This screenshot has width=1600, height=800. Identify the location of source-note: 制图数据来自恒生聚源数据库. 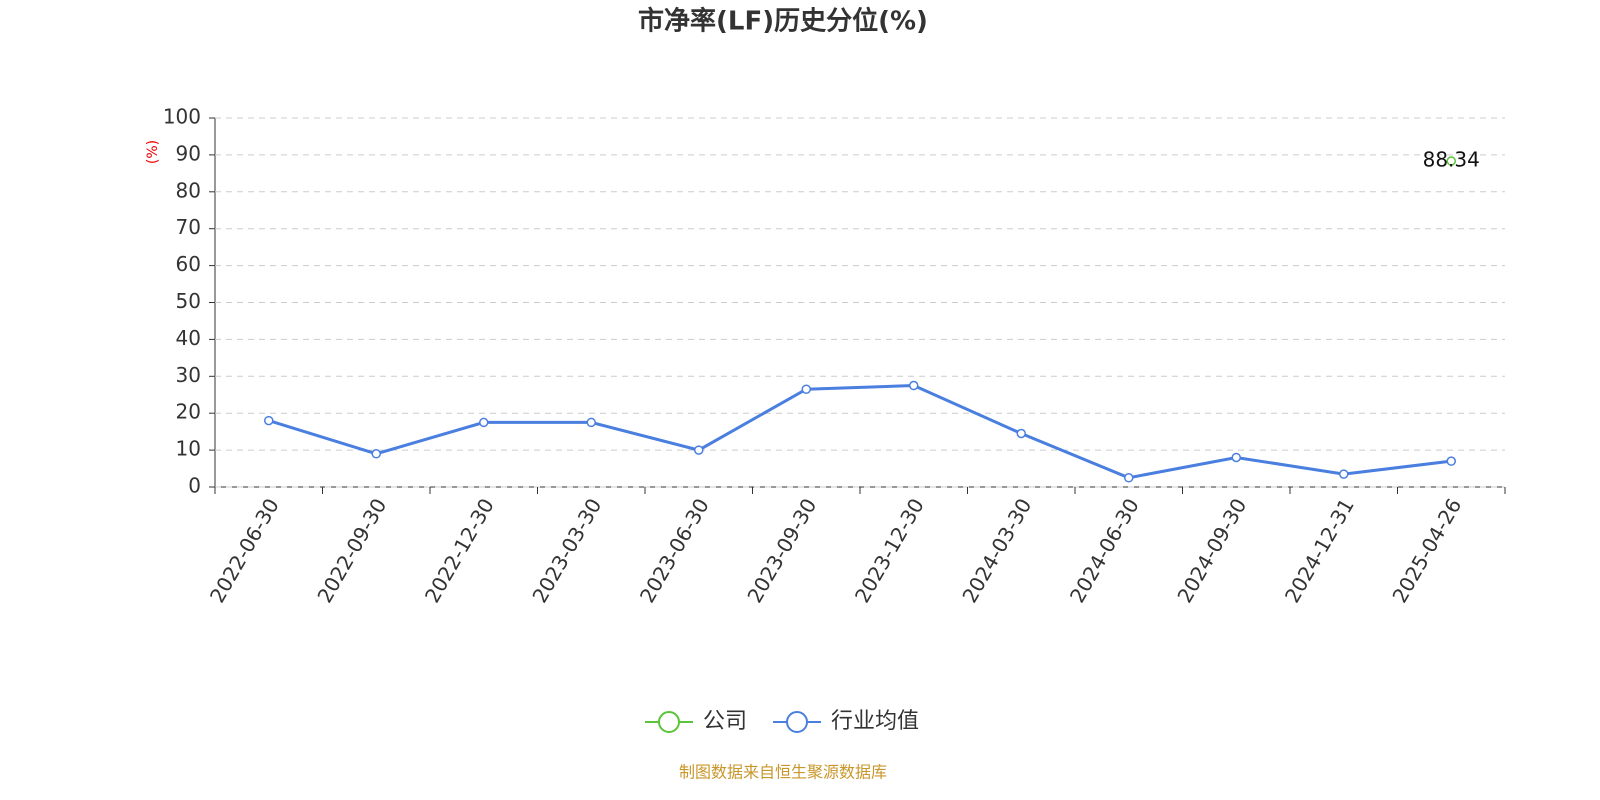
(783, 772).